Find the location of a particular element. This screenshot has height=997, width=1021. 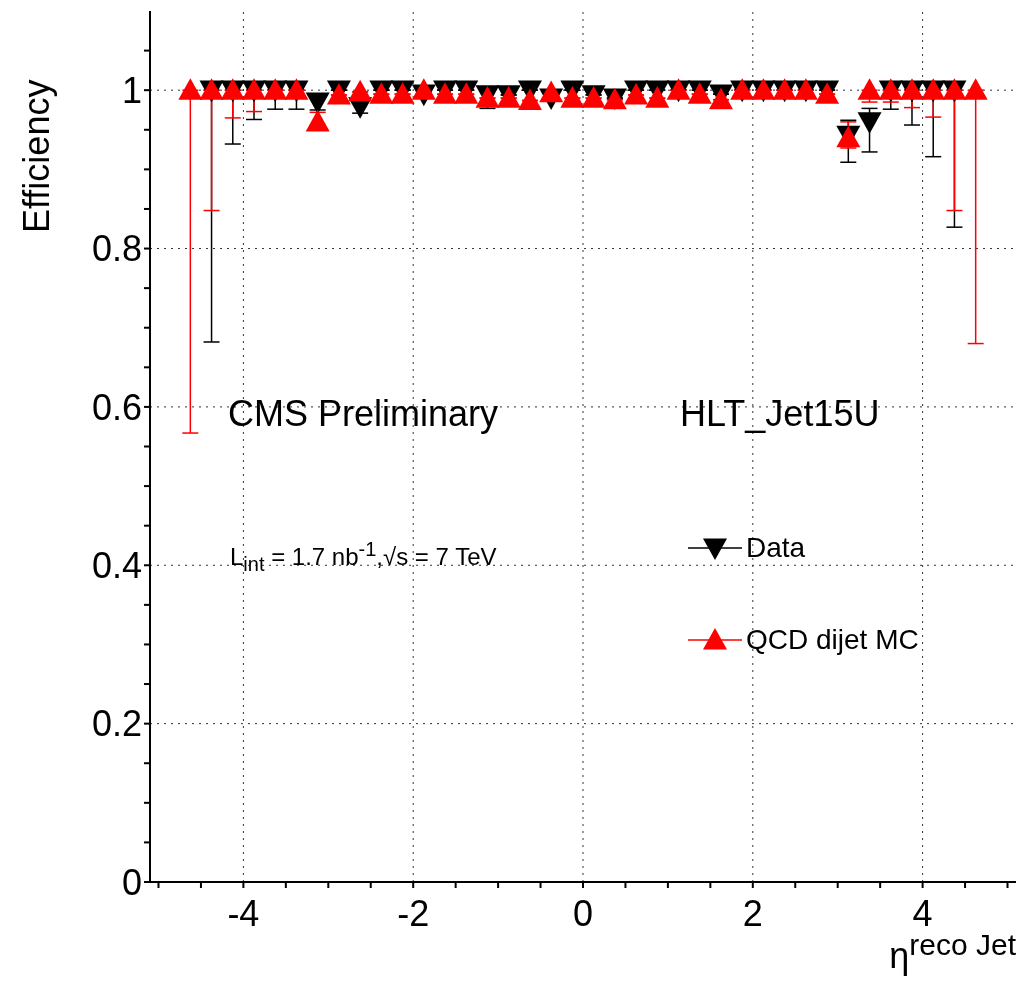

annotation: HLT_Jet15U is located at coordinates (780, 413).